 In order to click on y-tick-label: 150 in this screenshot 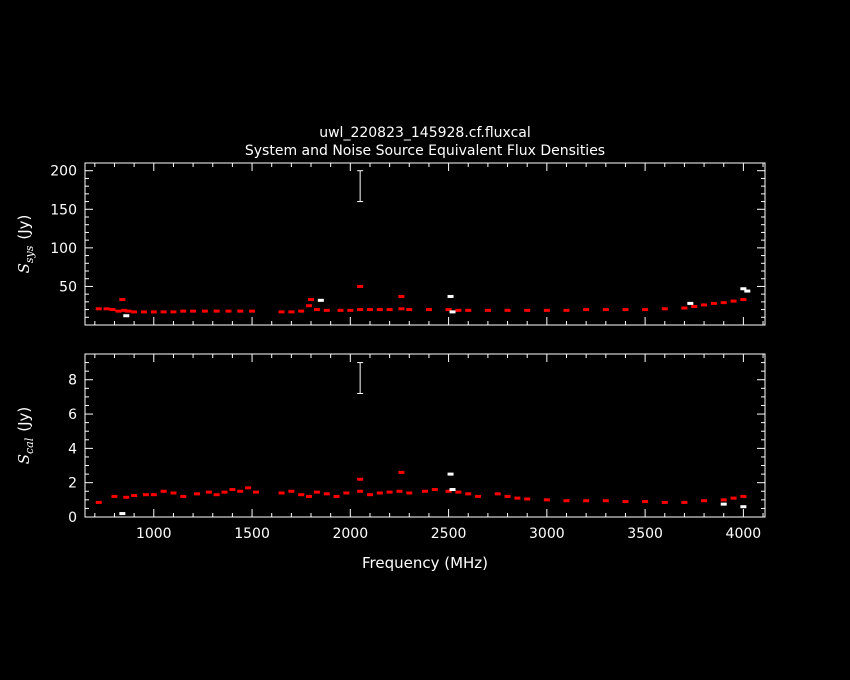, I will do `click(63, 210)`.